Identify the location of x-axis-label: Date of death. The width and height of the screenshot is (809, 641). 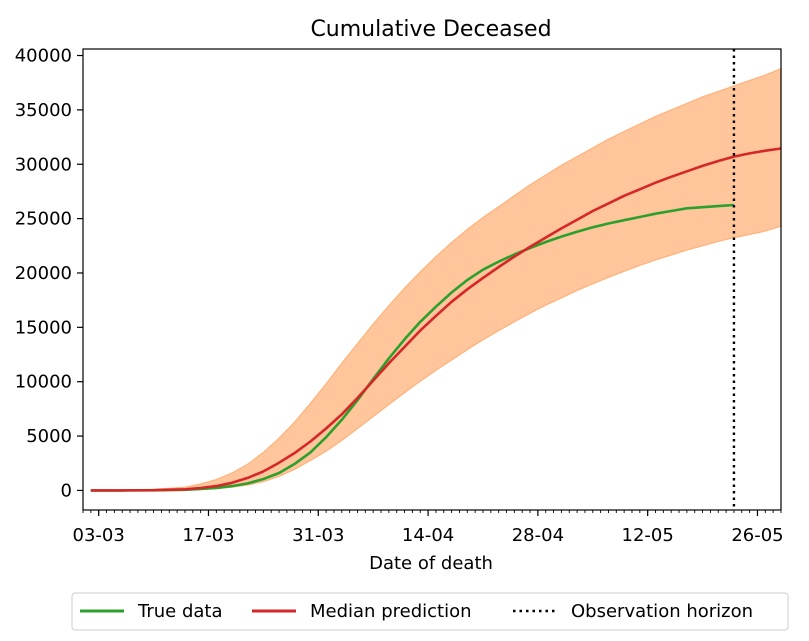
(431, 563).